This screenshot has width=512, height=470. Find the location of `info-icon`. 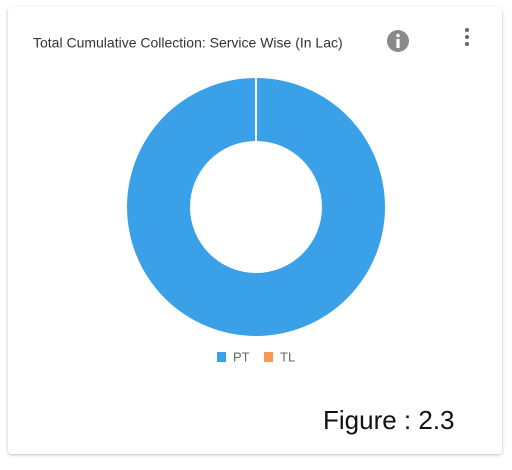

info-icon is located at coordinates (398, 41).